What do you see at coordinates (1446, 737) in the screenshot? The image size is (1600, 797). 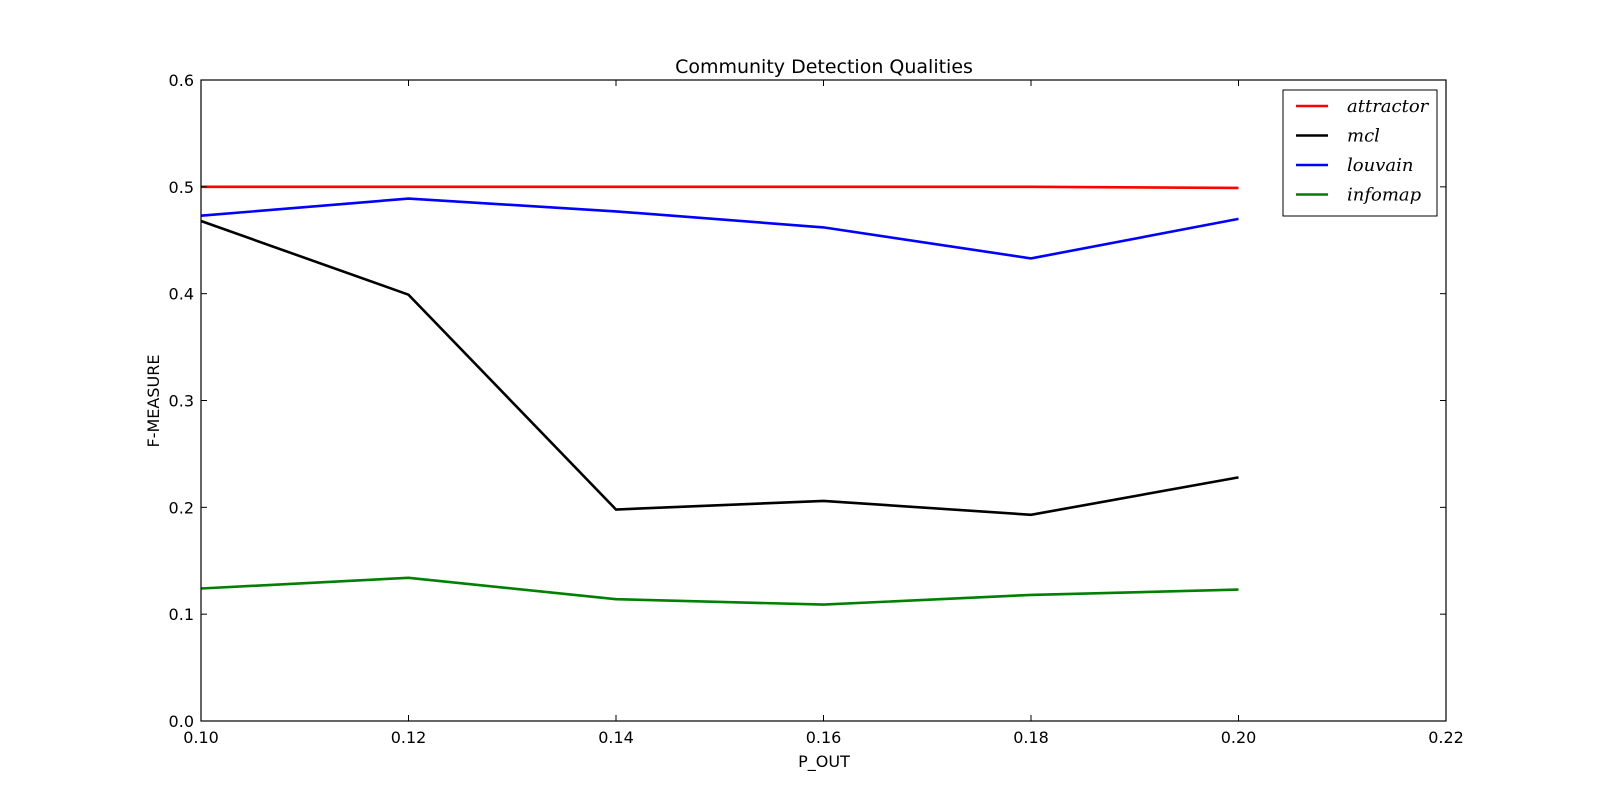 I see `x-tick-label: 0.22` at bounding box center [1446, 737].